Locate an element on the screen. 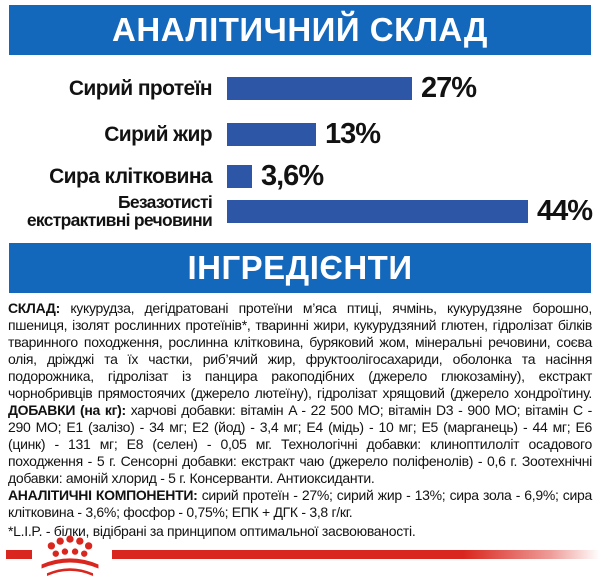 The width and height of the screenshot is (600, 578). bar-category-label: Безазотисті екстрактивні речовини is located at coordinates (113, 211).